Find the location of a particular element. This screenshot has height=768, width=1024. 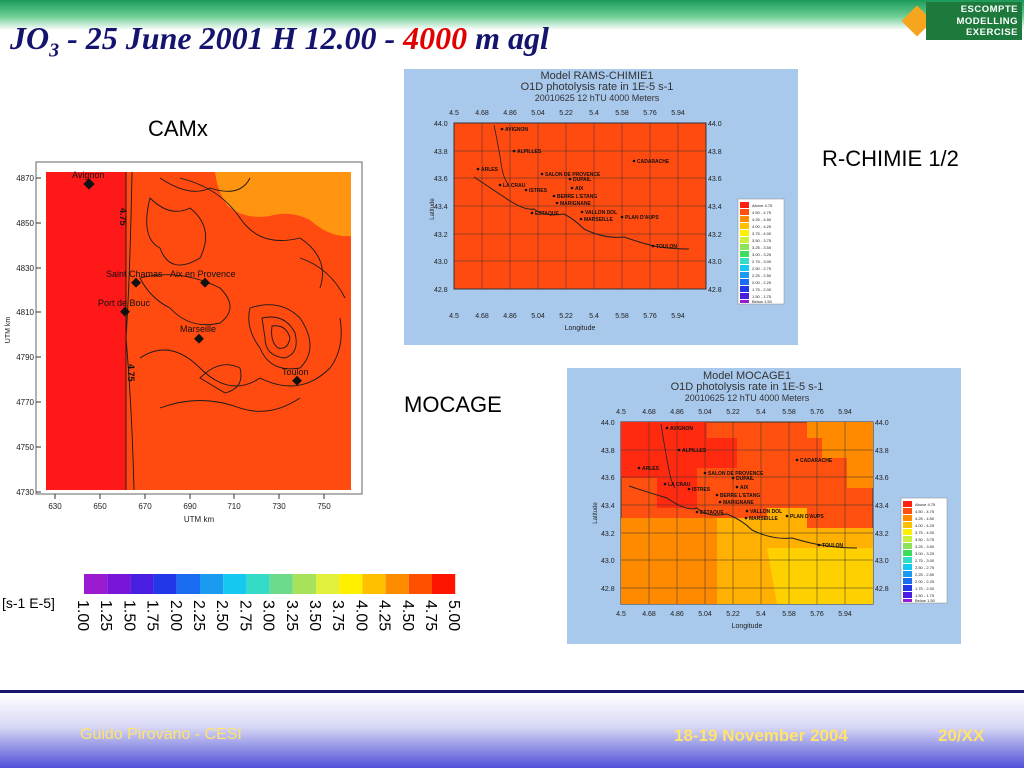

y-tick-label: 4850 is located at coordinates (25, 223).